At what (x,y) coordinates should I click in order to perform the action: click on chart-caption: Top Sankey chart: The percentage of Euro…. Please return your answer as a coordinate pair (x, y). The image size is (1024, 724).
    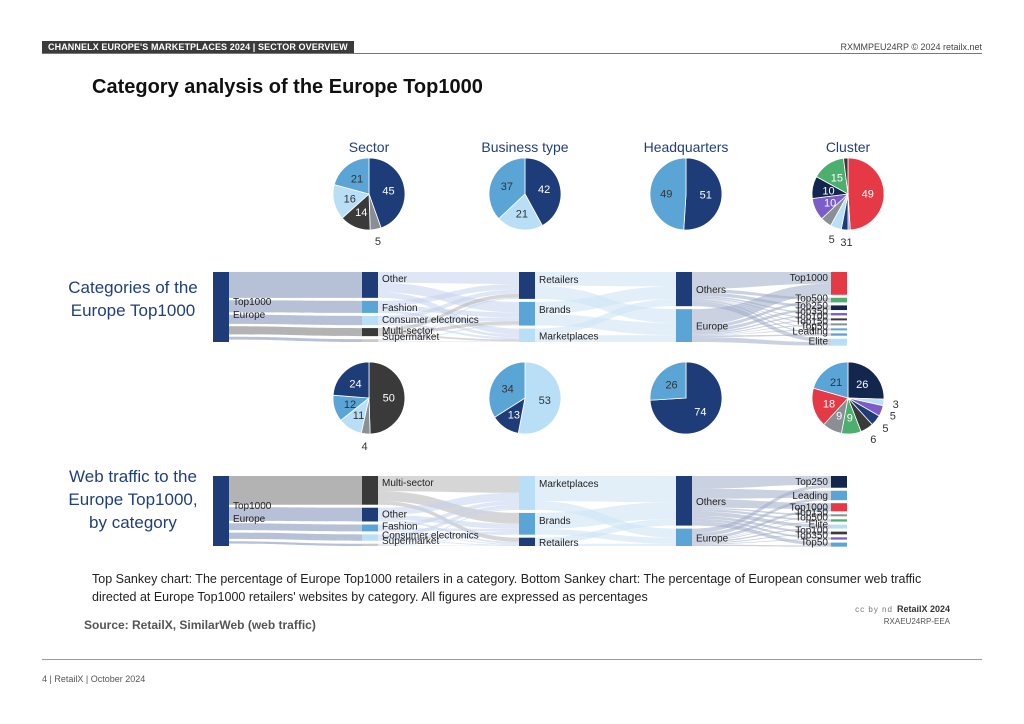
    Looking at the image, I should click on (507, 588).